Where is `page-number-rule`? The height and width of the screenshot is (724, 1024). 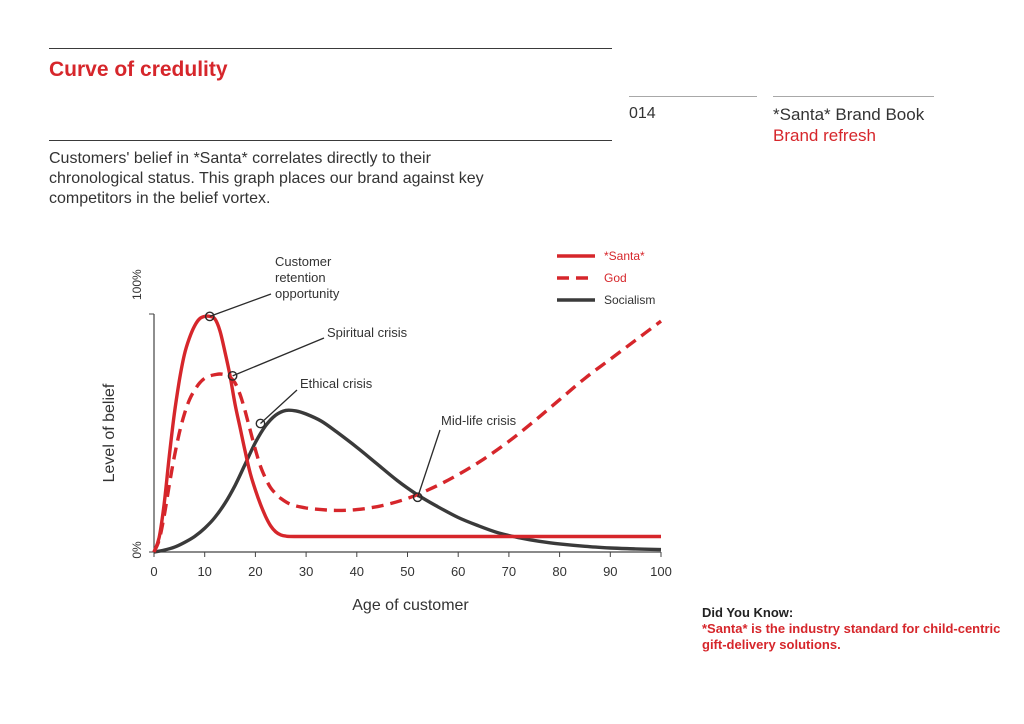
page-number-rule is located at coordinates (693, 96).